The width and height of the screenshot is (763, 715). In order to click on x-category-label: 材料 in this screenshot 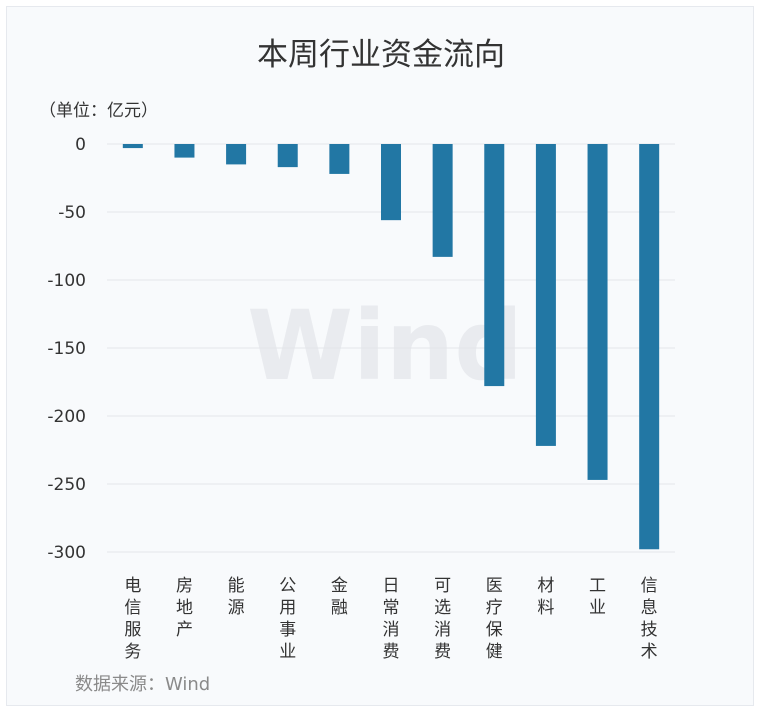, I will do `click(545, 597)`.